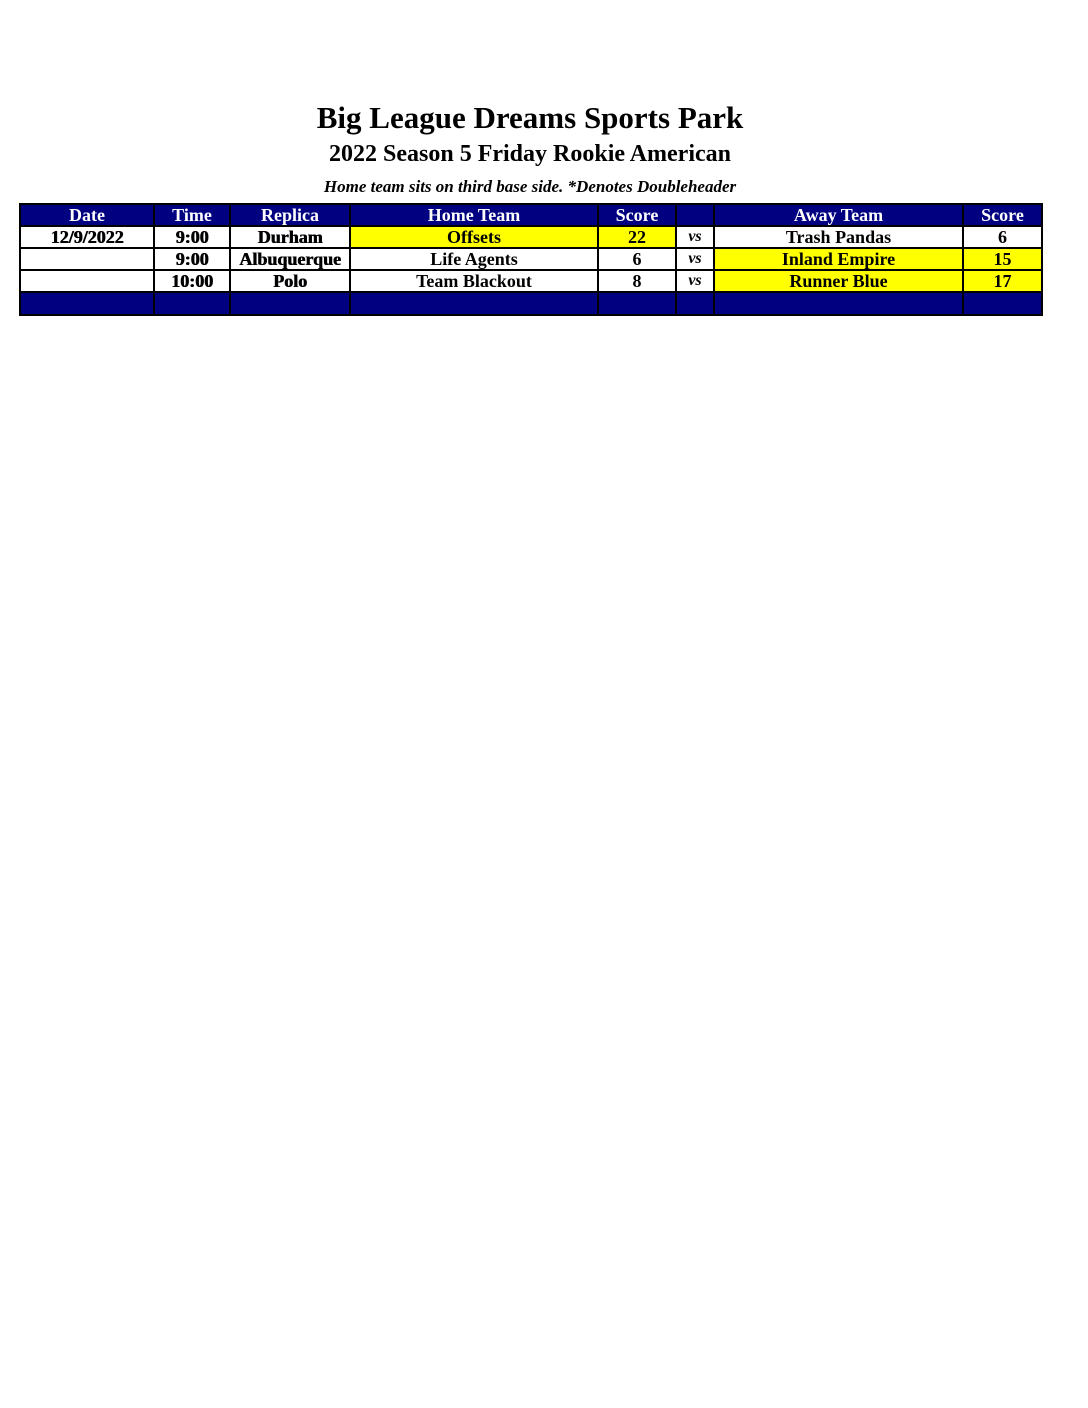 The height and width of the screenshot is (1408, 1088). What do you see at coordinates (290, 237) in the screenshot?
I see `replica-cell: Durham` at bounding box center [290, 237].